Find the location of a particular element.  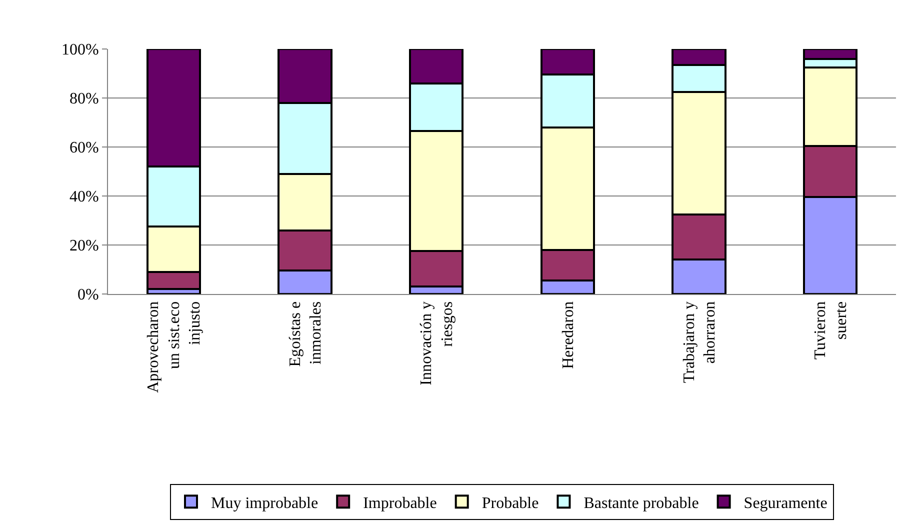

y-tick-label: 100% is located at coordinates (80, 50).